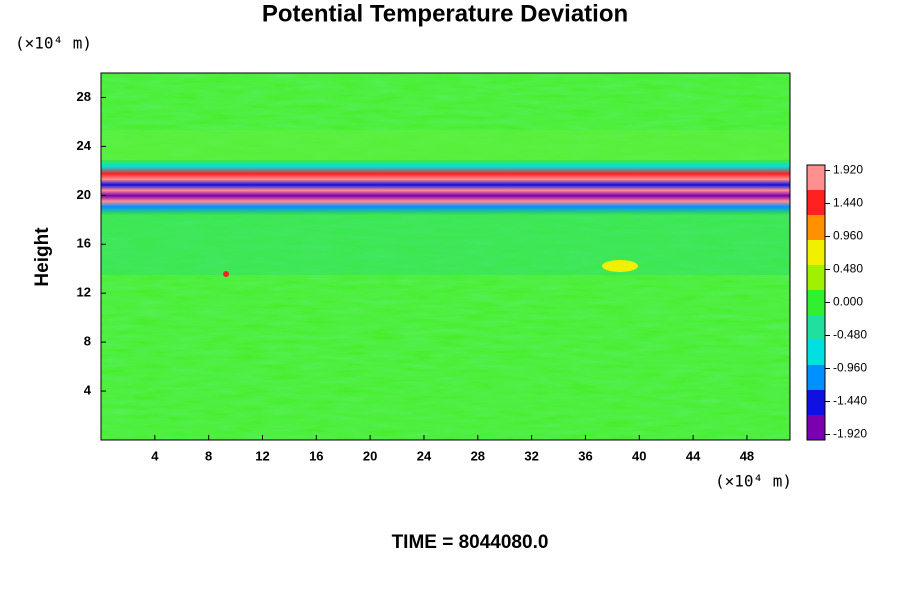 This screenshot has height=600, width=900. What do you see at coordinates (747, 455) in the screenshot?
I see `x-tick-label: 48` at bounding box center [747, 455].